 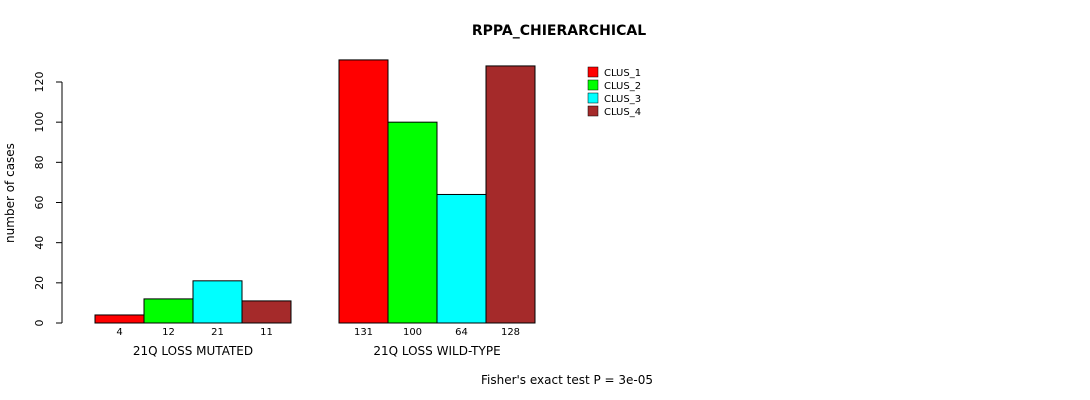 I want to click on legend-label: CLUS_2, so click(x=622, y=86).